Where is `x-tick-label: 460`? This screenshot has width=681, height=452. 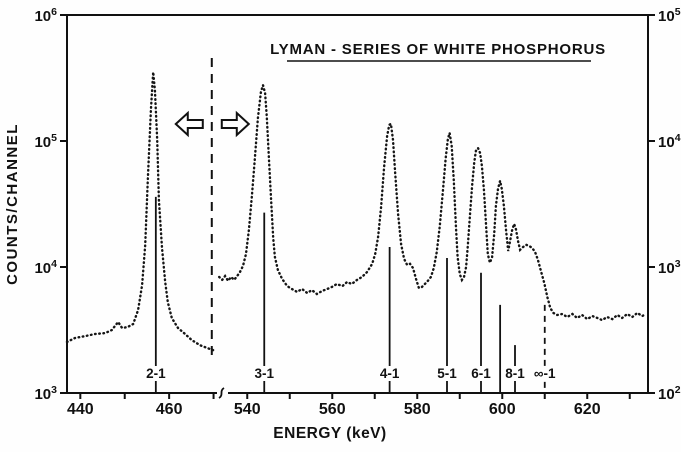
x-tick-label: 460 is located at coordinates (169, 409).